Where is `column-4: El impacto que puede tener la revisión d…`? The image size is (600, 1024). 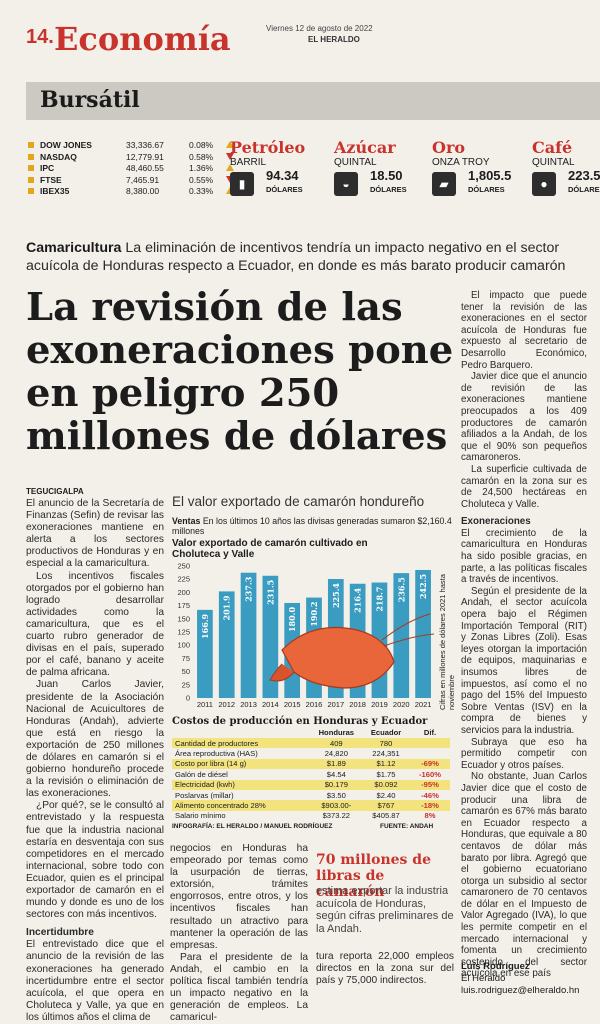 column-4: El impacto que puede tener la revisión d… is located at coordinates (524, 635).